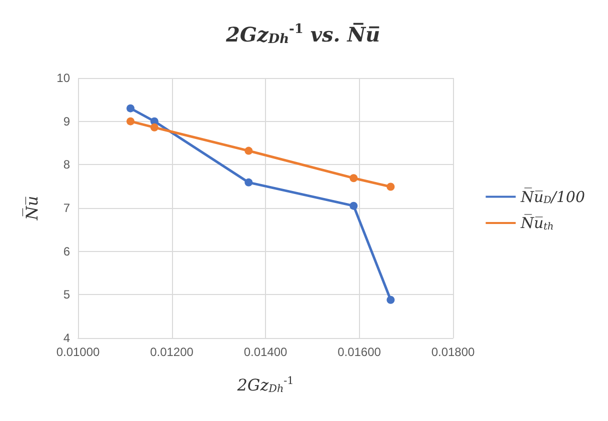 This screenshot has width=608, height=421. What do you see at coordinates (453, 352) in the screenshot?
I see `x-tick-label: 0.01800` at bounding box center [453, 352].